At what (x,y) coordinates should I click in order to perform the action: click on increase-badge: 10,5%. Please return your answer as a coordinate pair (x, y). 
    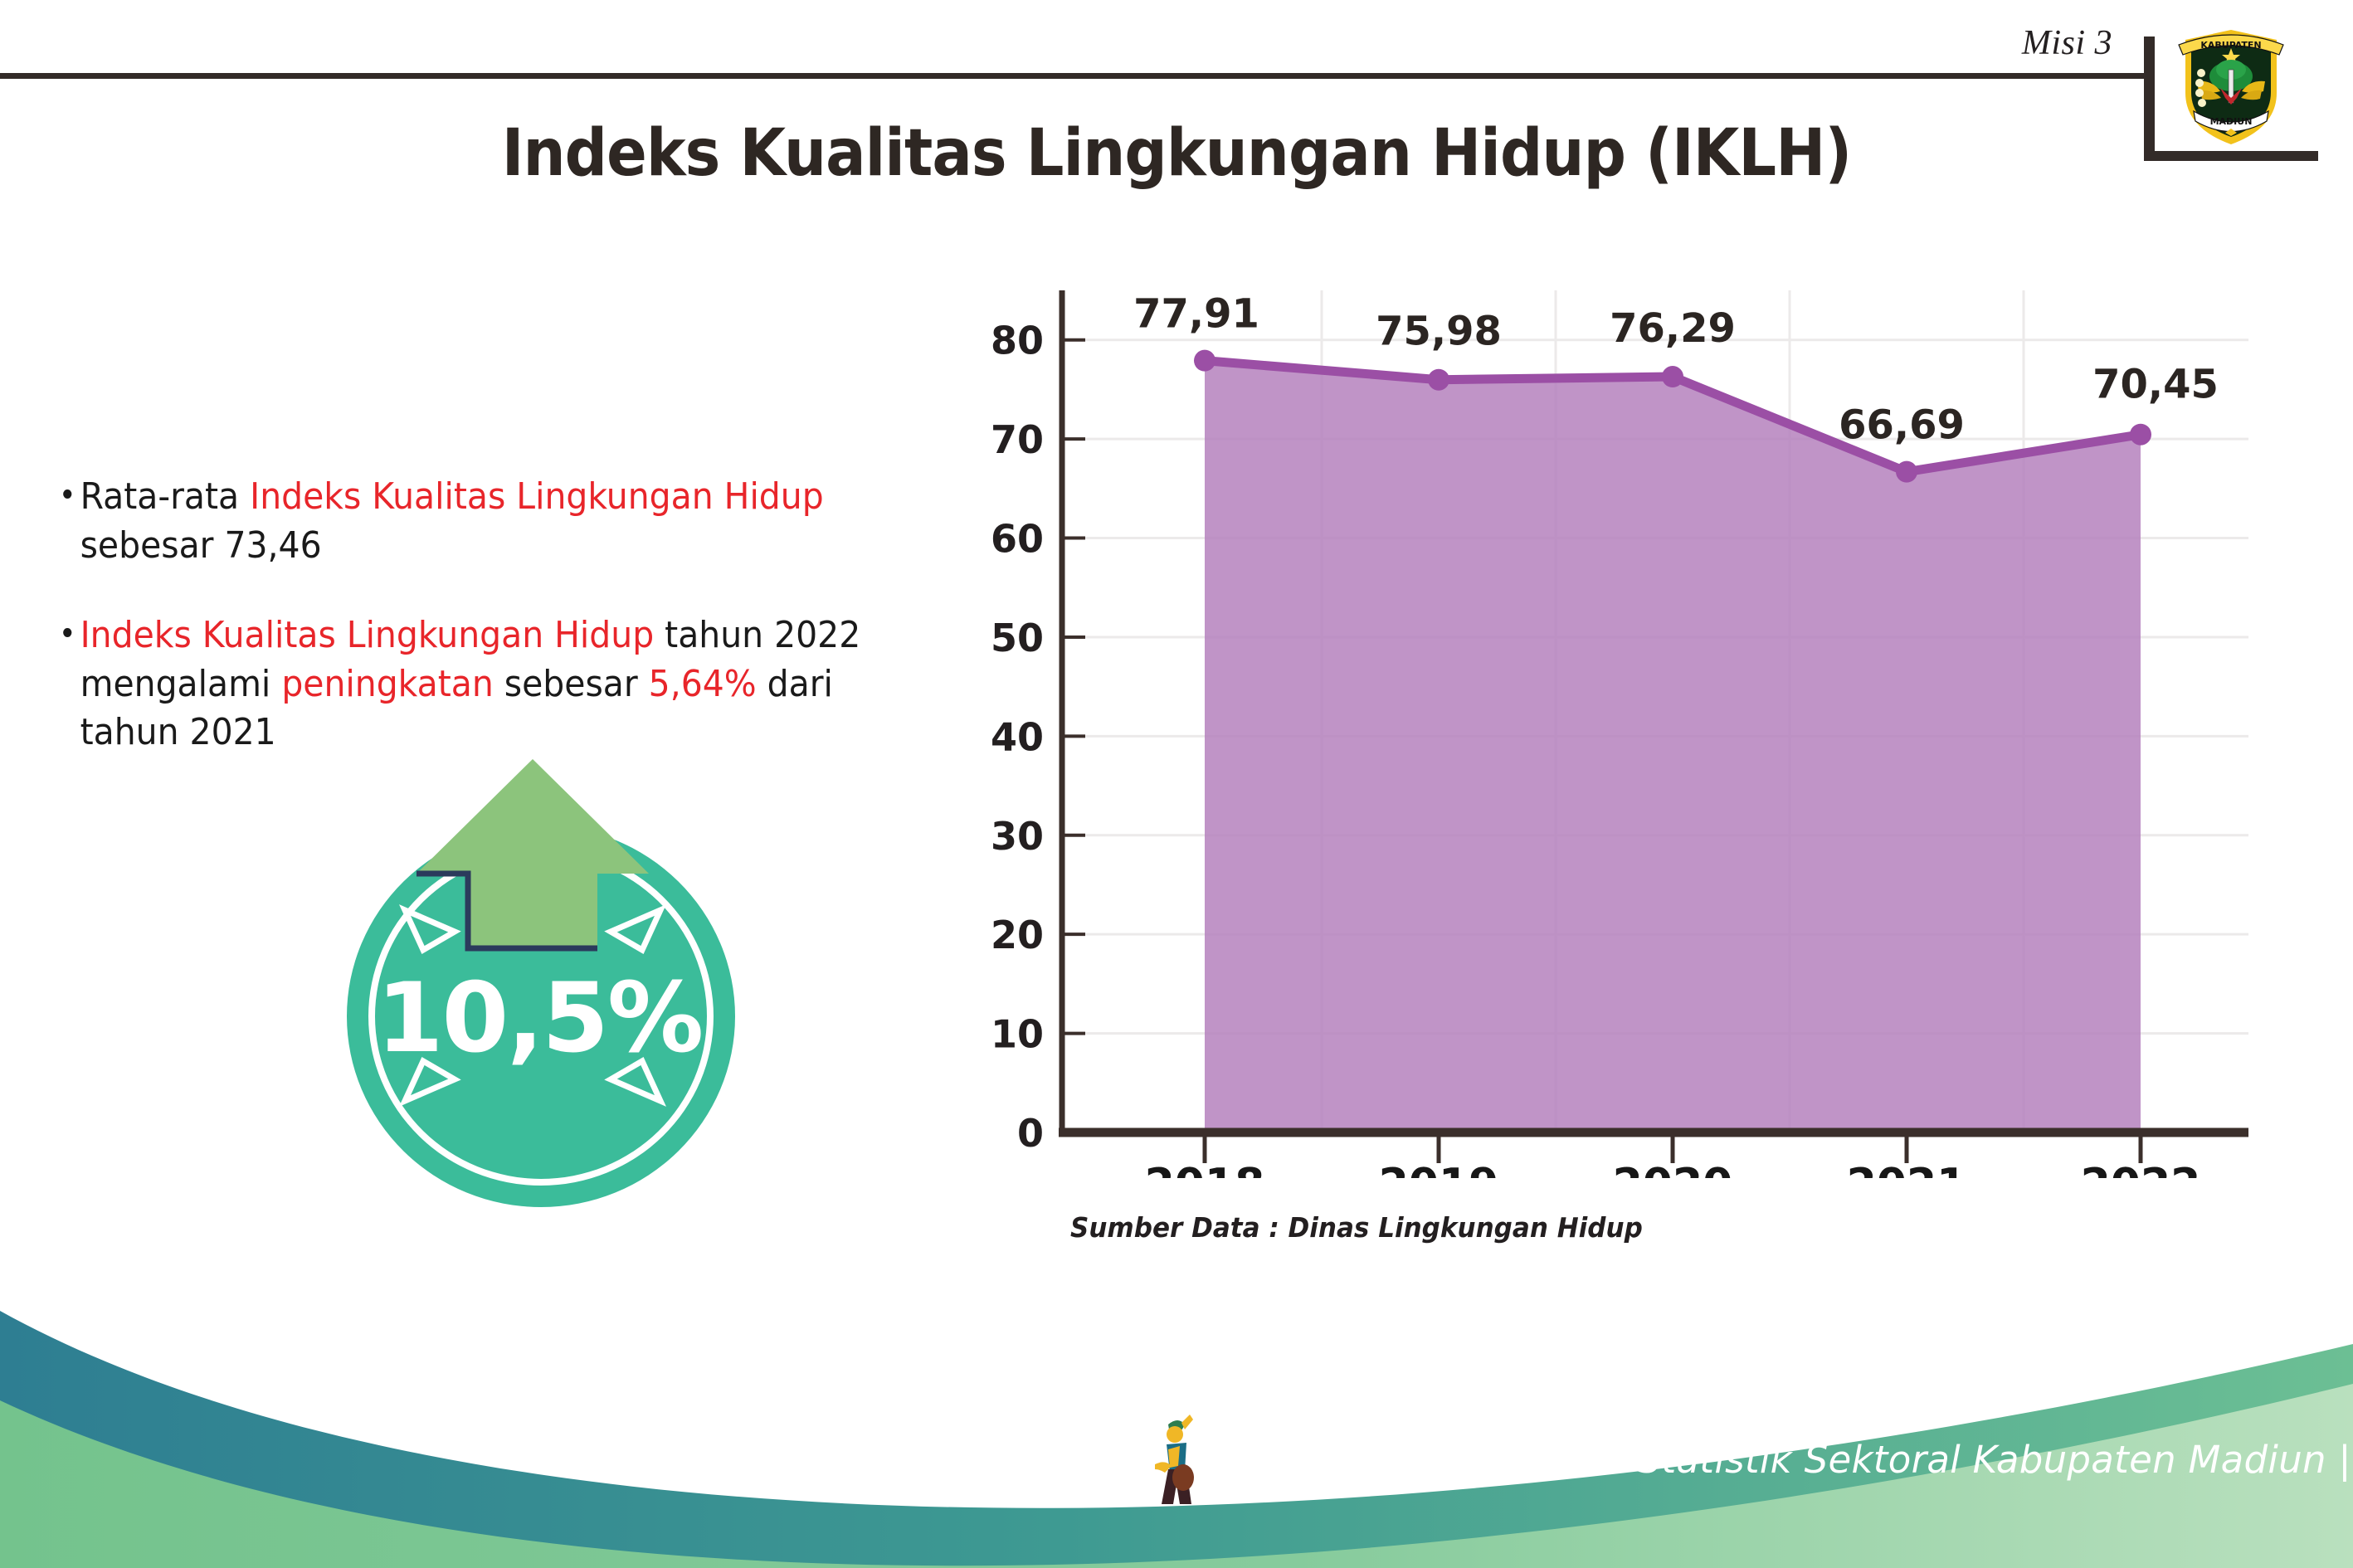
    Looking at the image, I should click on (539, 983).